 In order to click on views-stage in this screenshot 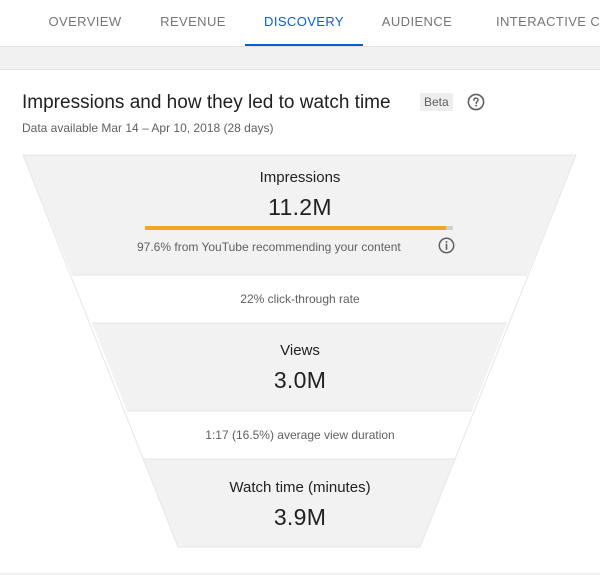, I will do `click(299, 367)`.